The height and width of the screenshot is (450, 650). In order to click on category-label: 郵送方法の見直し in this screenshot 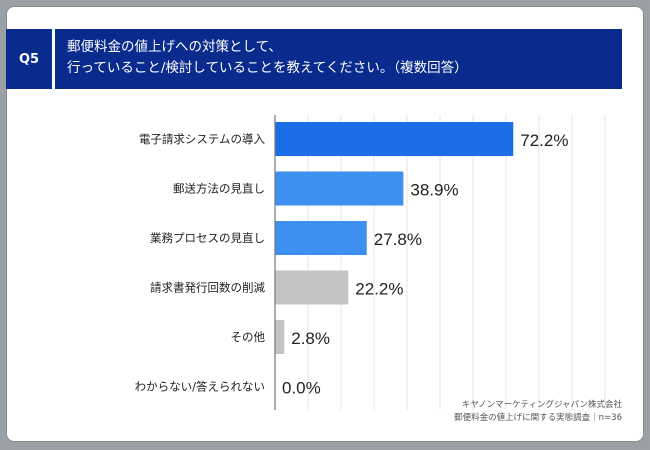, I will do `click(219, 189)`.